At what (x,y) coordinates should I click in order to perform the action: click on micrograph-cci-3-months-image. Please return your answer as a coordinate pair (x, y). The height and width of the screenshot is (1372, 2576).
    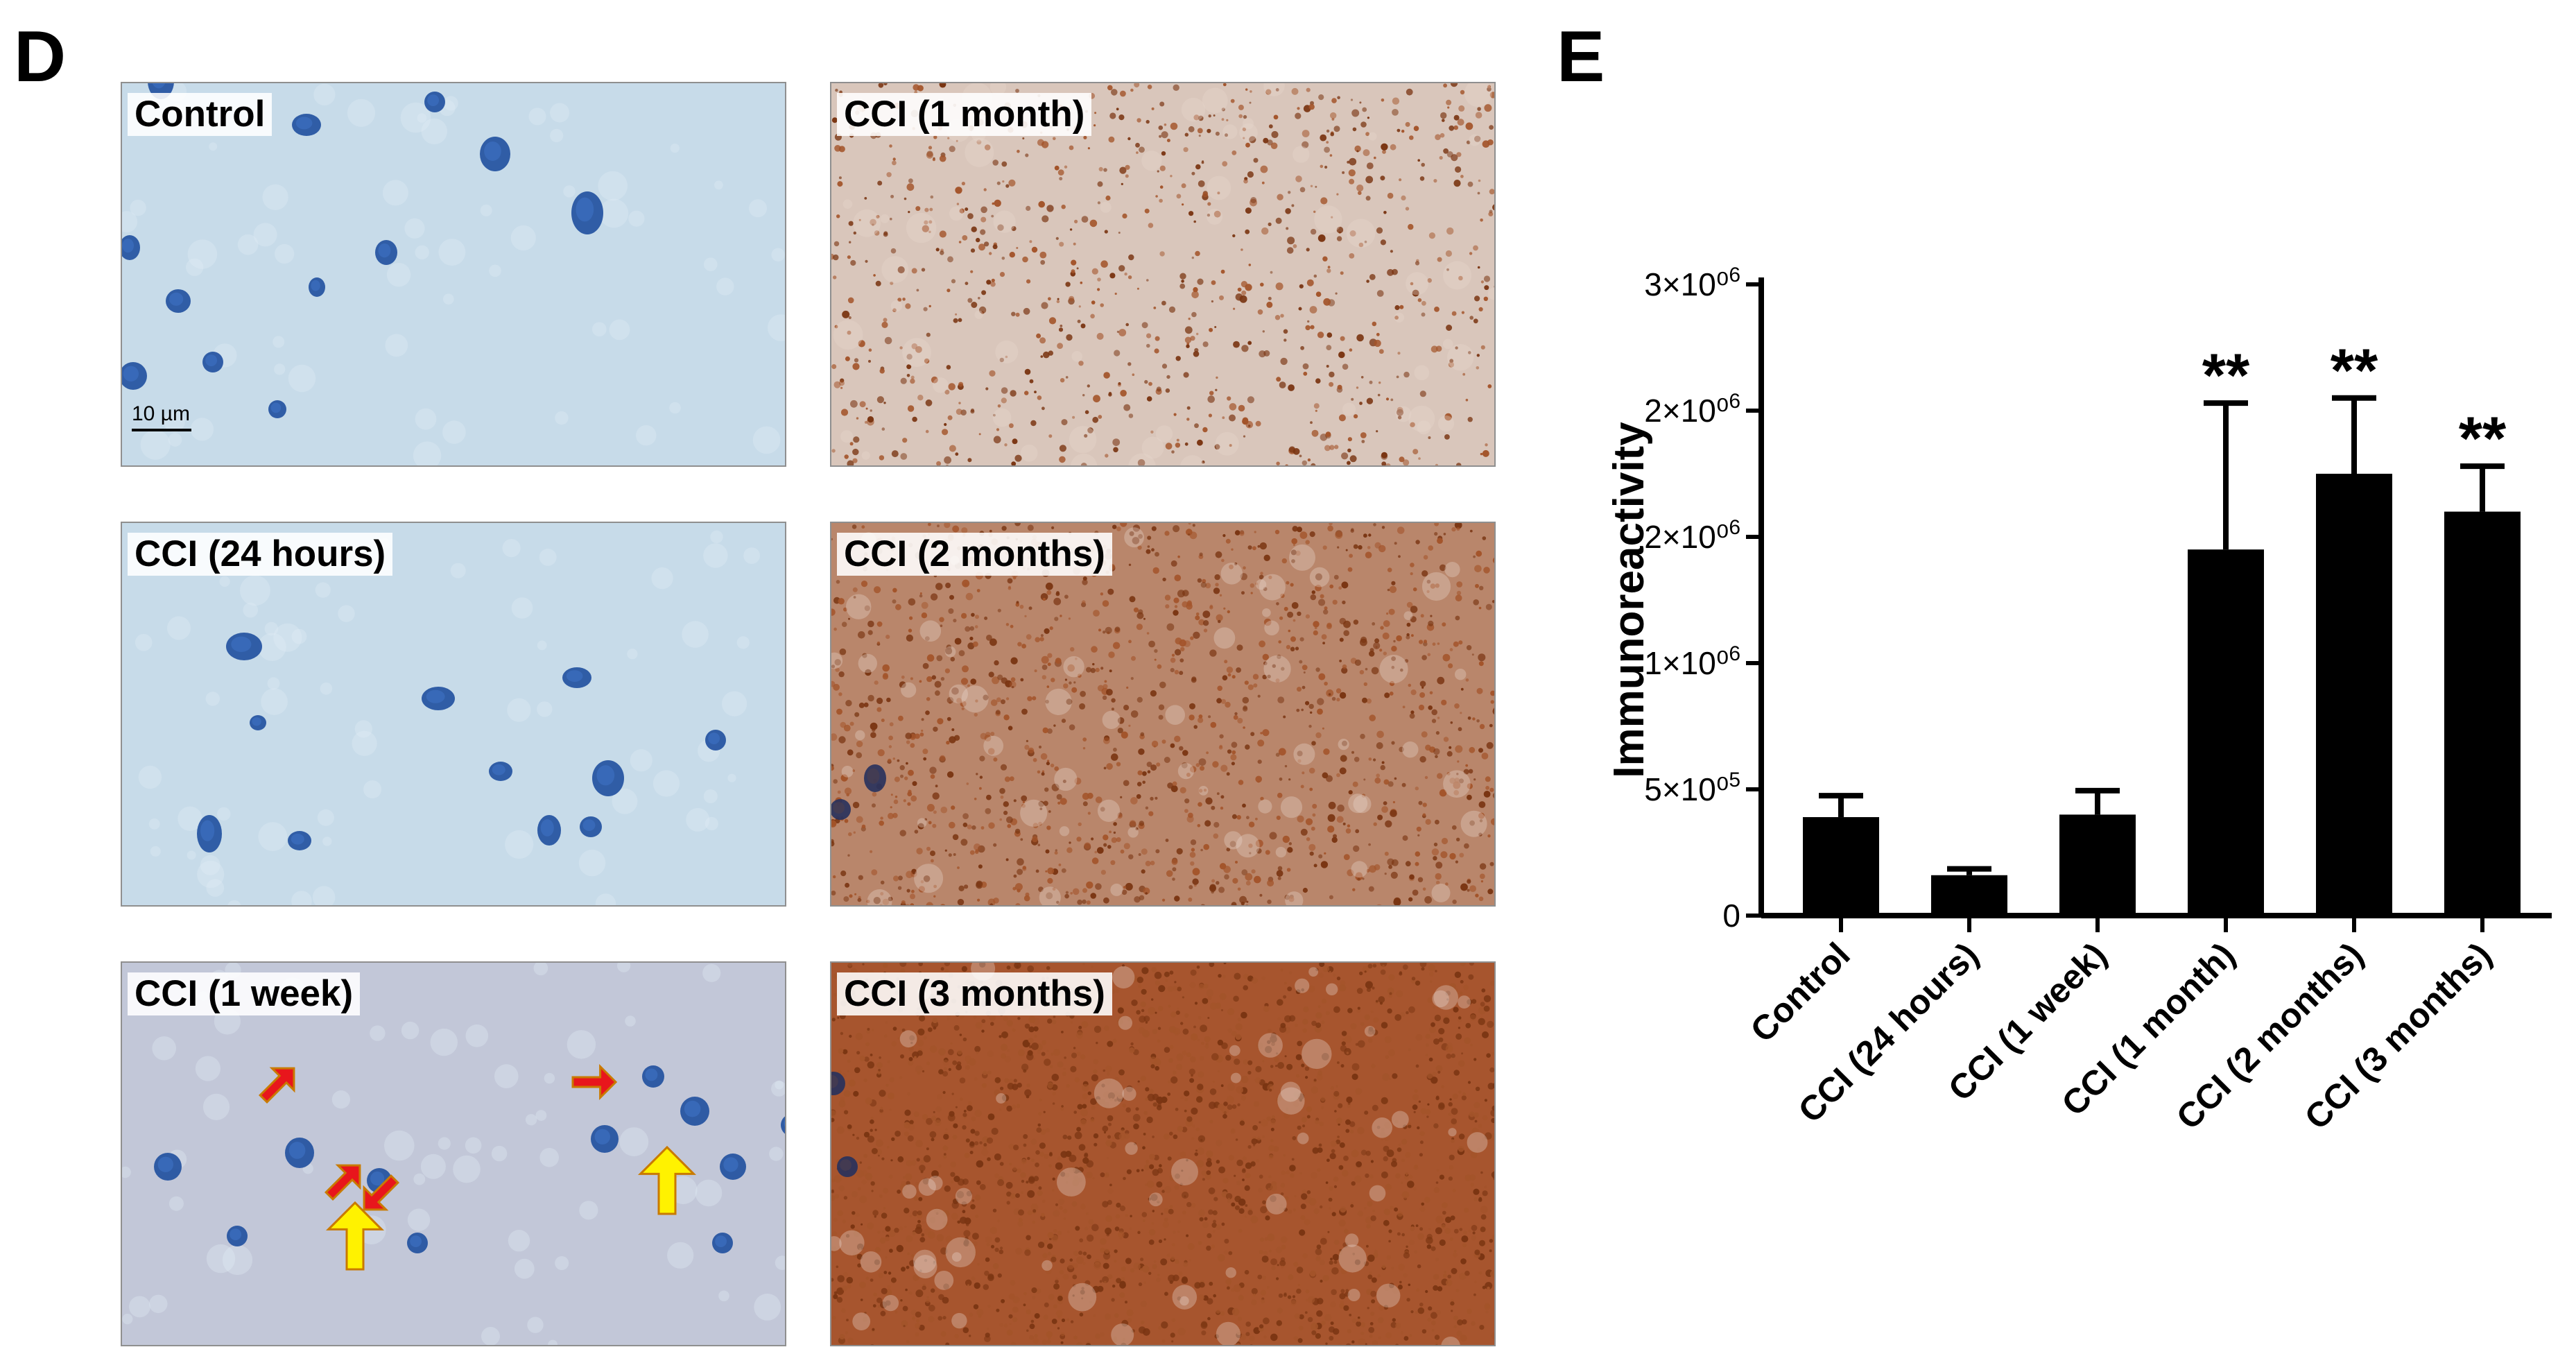
    Looking at the image, I should click on (1162, 1154).